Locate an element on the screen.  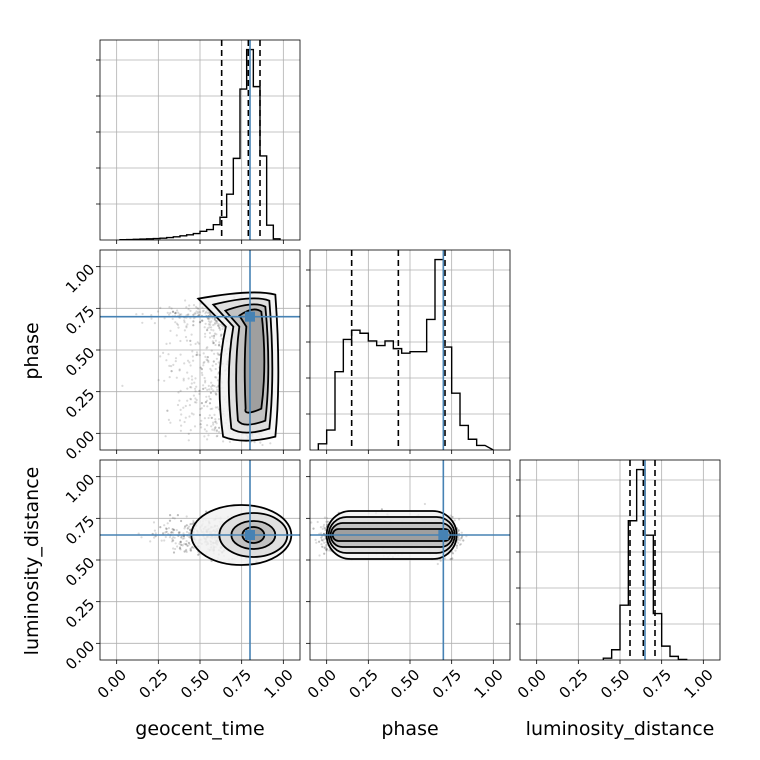
x-axis-label-geocent-time: geocent_time is located at coordinates (199, 729).